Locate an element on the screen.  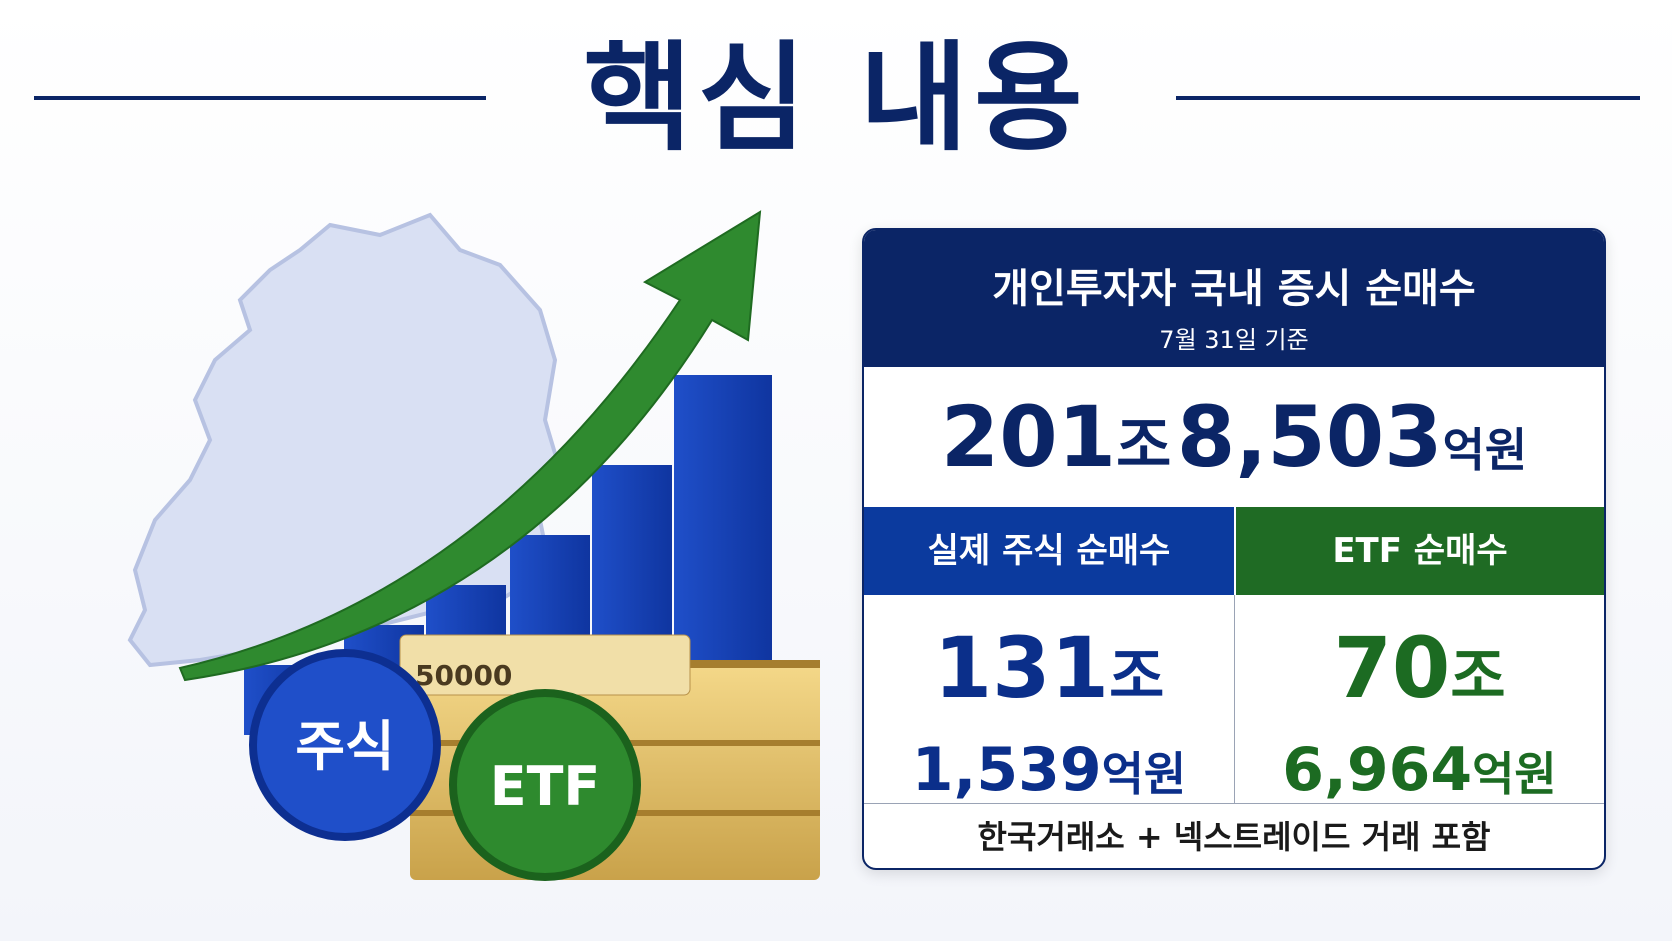
stock-trillion: 131 is located at coordinates (1021, 668).